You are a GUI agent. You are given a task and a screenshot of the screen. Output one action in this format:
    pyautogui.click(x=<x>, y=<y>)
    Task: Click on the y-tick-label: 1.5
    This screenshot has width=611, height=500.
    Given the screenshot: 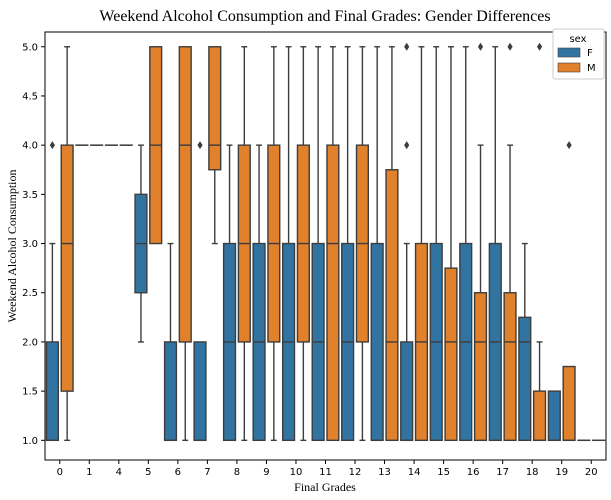 What is the action you would take?
    pyautogui.click(x=30, y=392)
    